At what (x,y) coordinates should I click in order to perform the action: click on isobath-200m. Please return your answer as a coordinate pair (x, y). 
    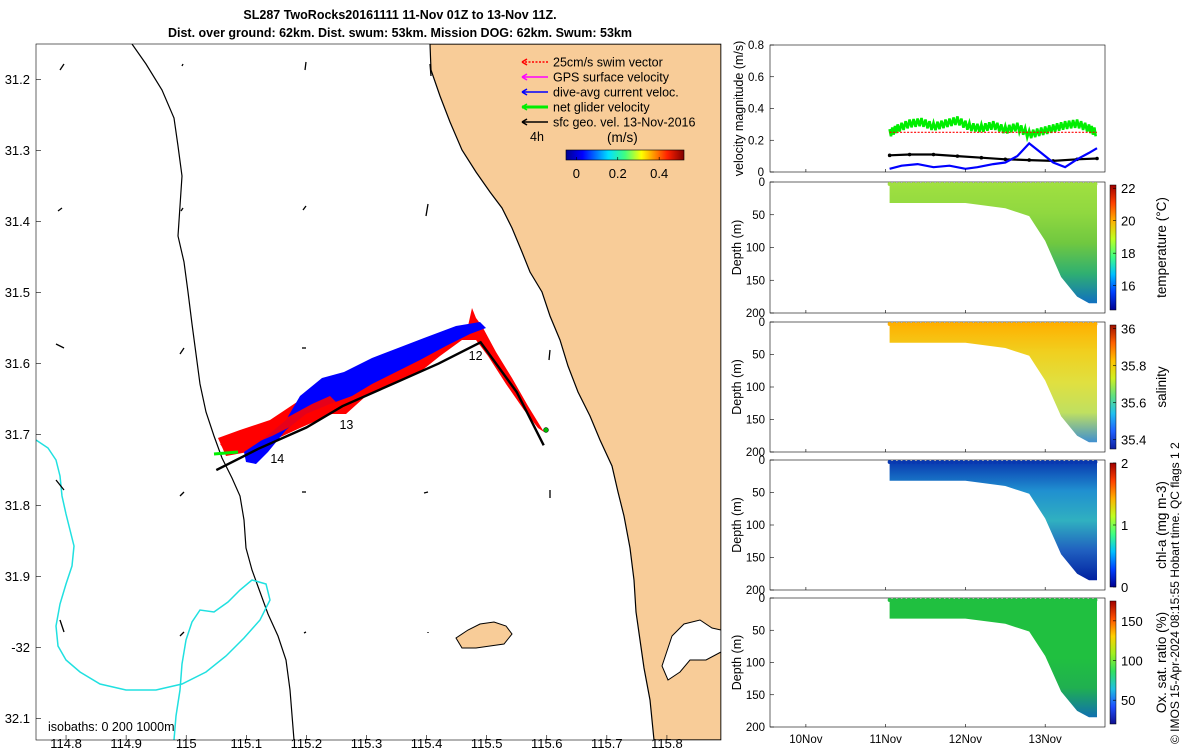
    Looking at the image, I should click on (213, 392).